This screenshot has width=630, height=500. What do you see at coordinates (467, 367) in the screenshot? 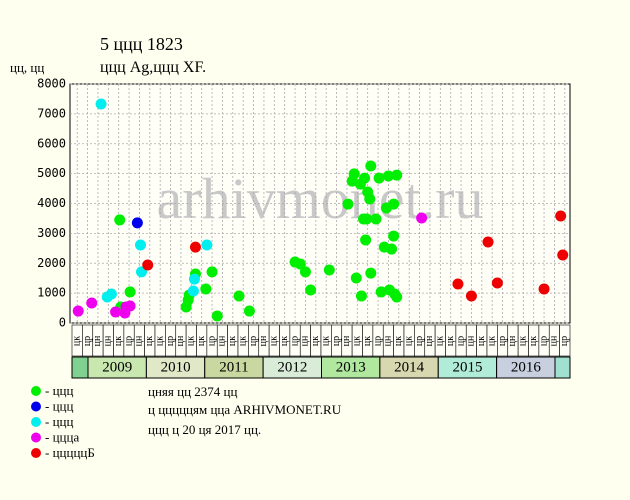
I see `year-label: 2015` at bounding box center [467, 367].